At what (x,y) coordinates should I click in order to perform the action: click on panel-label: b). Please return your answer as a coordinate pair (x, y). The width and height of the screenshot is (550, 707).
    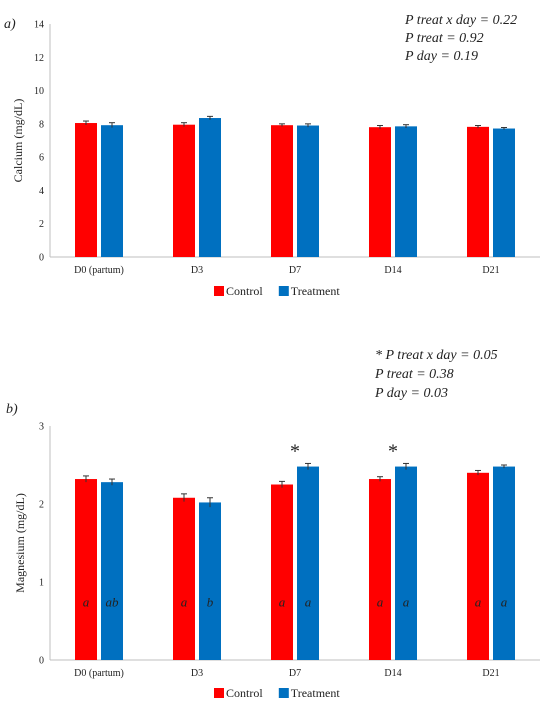
    Looking at the image, I should click on (12, 409).